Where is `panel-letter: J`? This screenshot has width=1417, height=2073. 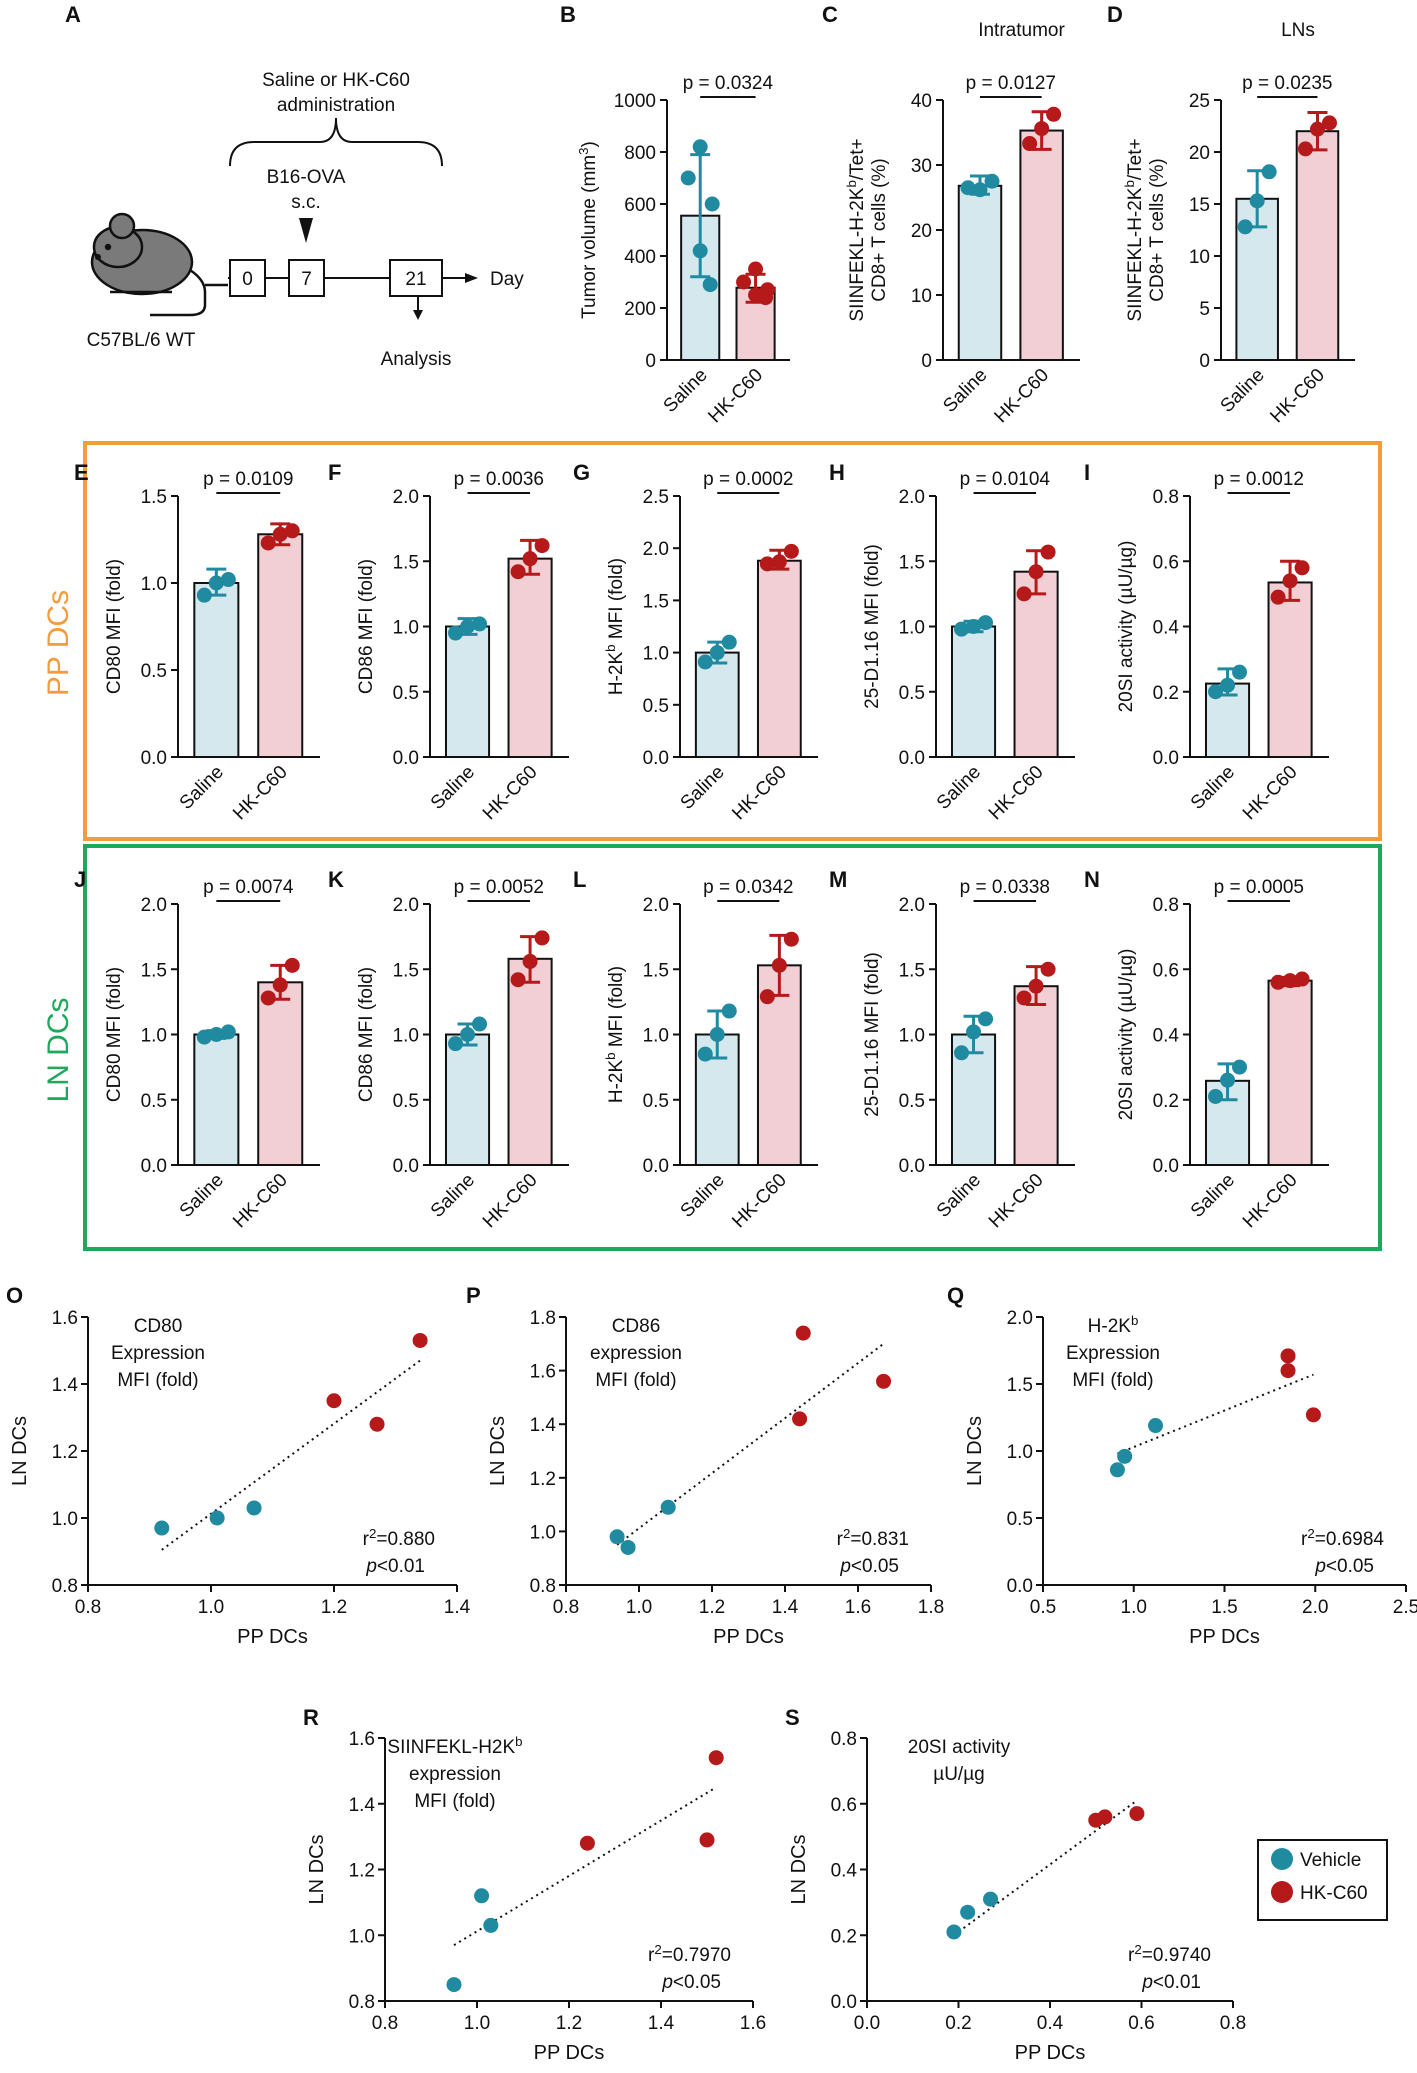
panel-letter: J is located at coordinates (80, 879).